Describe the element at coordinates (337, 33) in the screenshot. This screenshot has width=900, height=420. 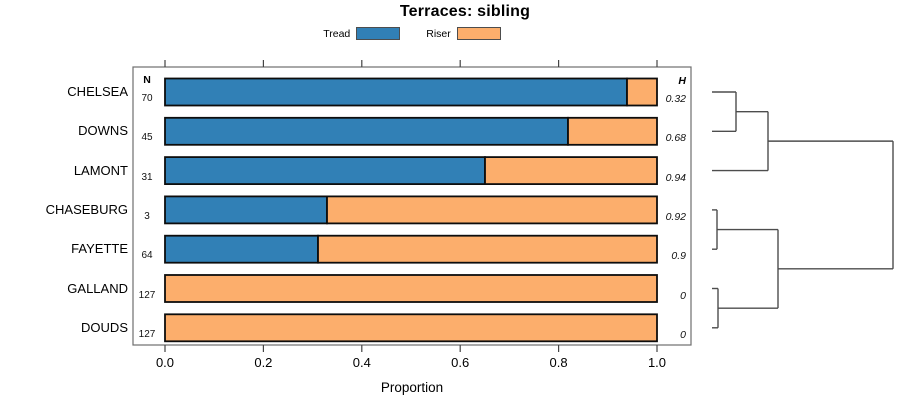
I see `legend-label-tread: Tread` at that location.